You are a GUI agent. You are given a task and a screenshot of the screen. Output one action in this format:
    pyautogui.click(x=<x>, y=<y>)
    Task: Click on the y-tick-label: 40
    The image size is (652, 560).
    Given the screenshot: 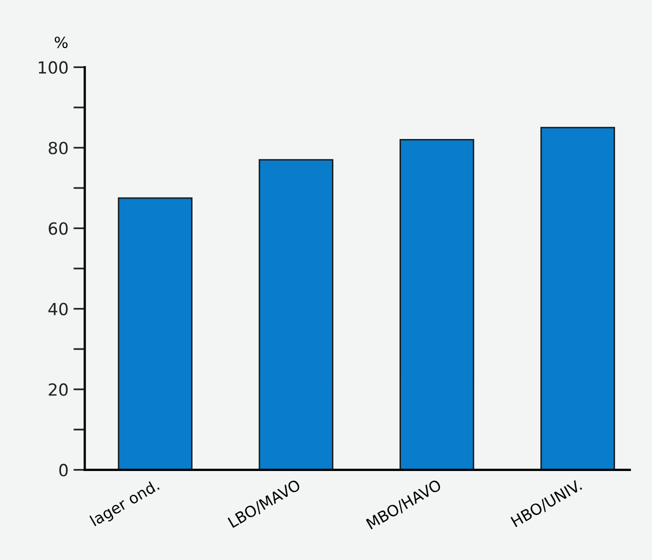 What is the action you would take?
    pyautogui.click(x=58, y=309)
    